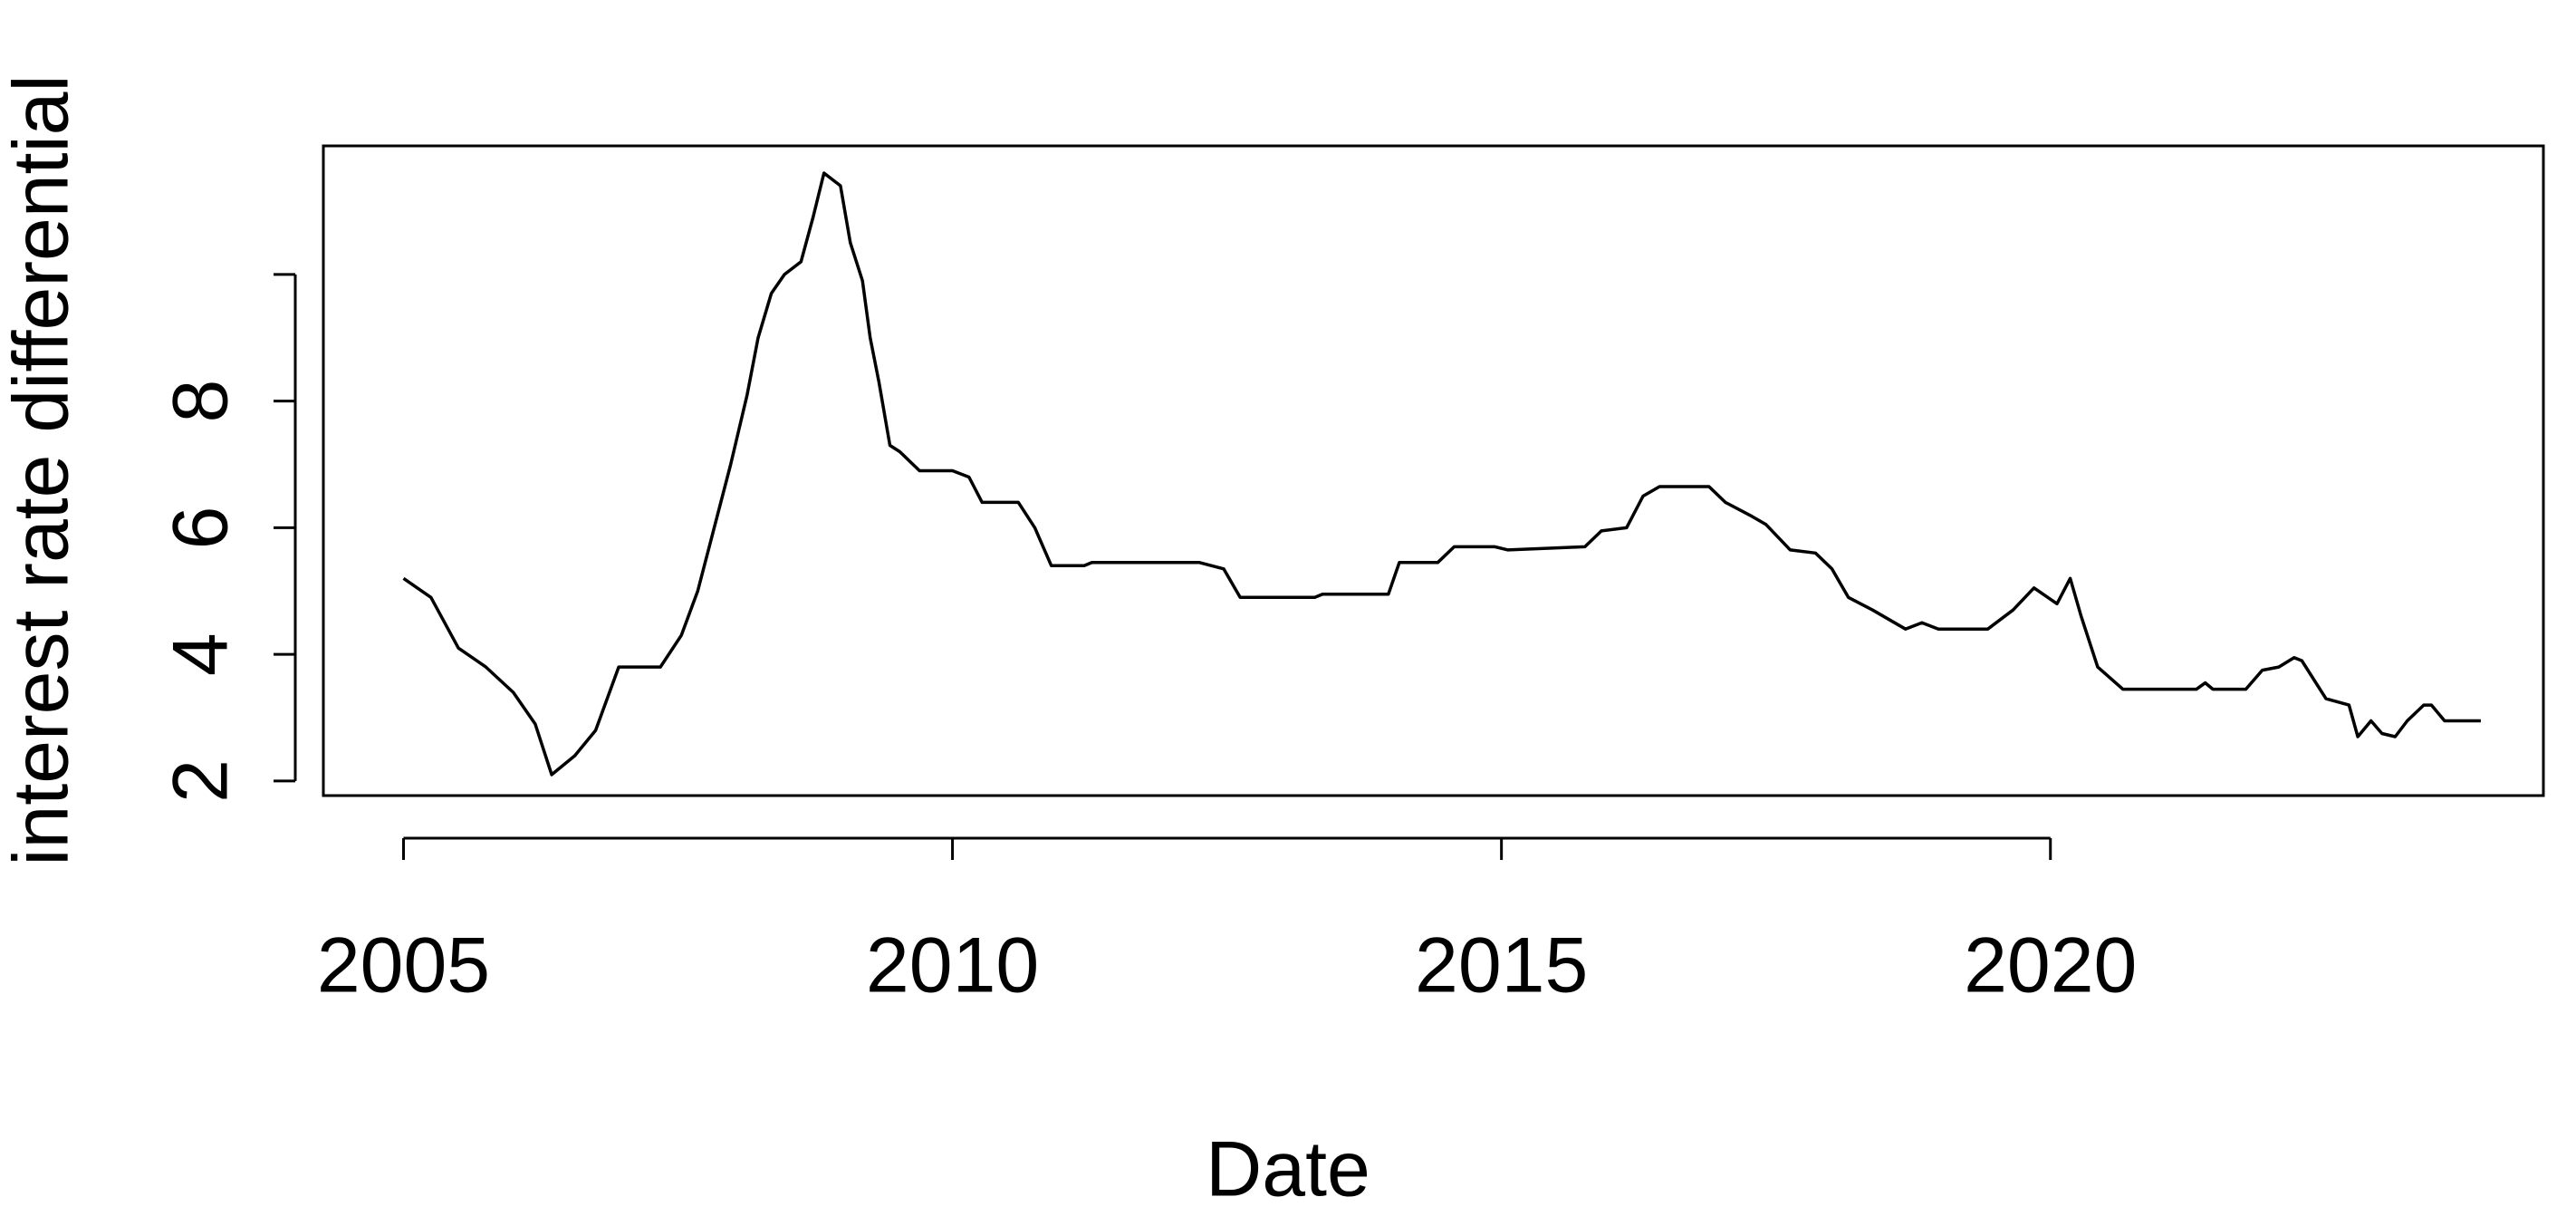 This screenshot has height=1226, width=2576. Describe the element at coordinates (1288, 1169) in the screenshot. I see `x-axis-label: Date` at that location.